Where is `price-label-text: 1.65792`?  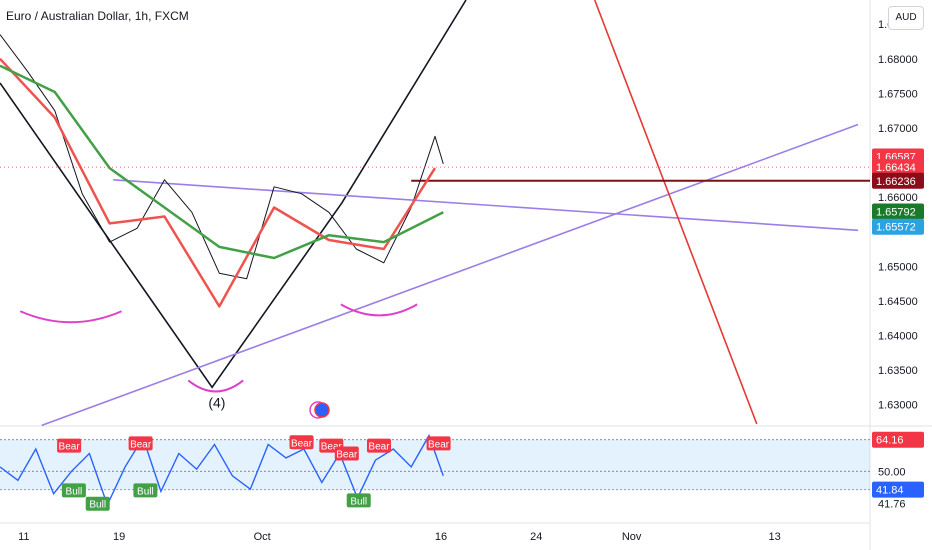 price-label-text: 1.65792 is located at coordinates (896, 213).